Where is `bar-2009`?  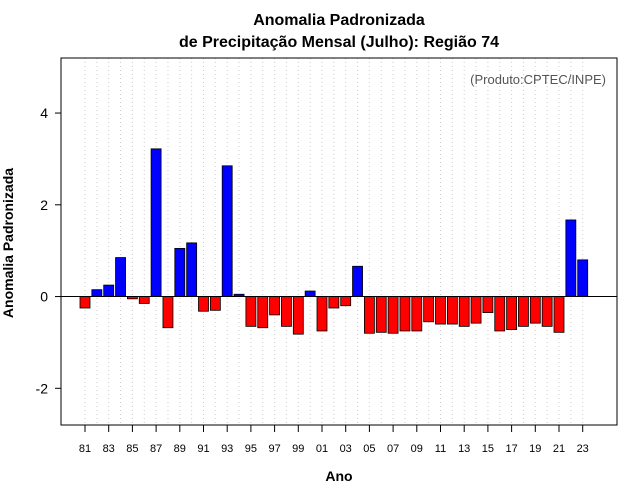
bar-2009 is located at coordinates (417, 314).